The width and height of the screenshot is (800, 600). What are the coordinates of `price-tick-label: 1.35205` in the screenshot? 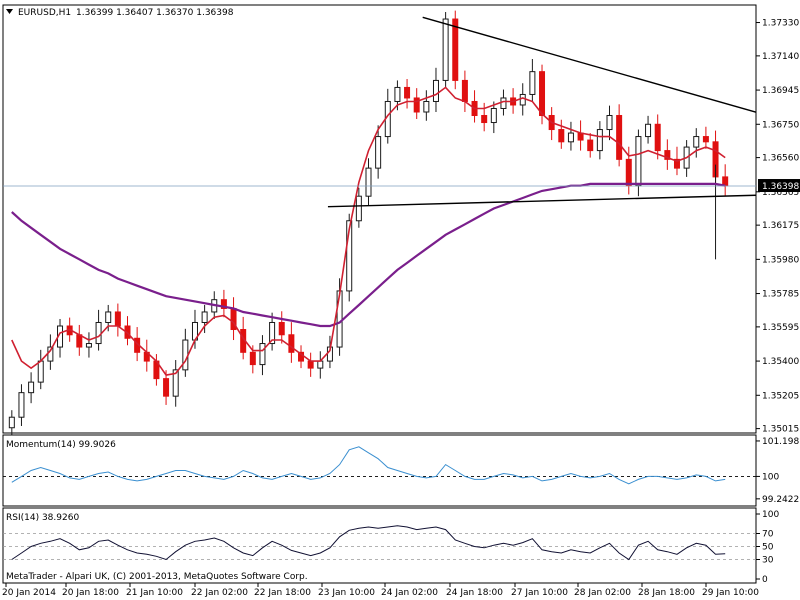 It's located at (780, 396).